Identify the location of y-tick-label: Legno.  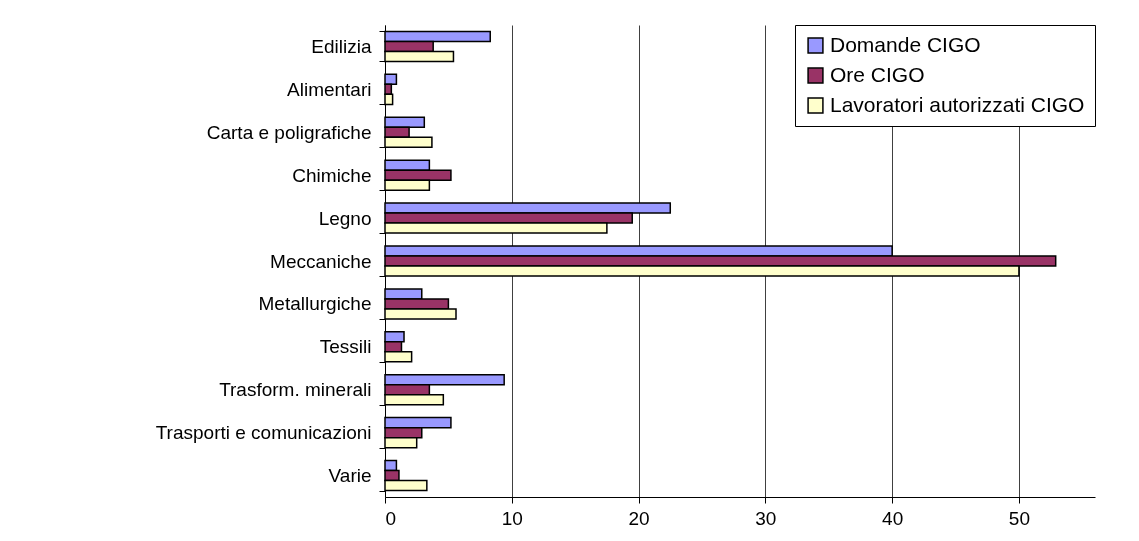
(345, 218).